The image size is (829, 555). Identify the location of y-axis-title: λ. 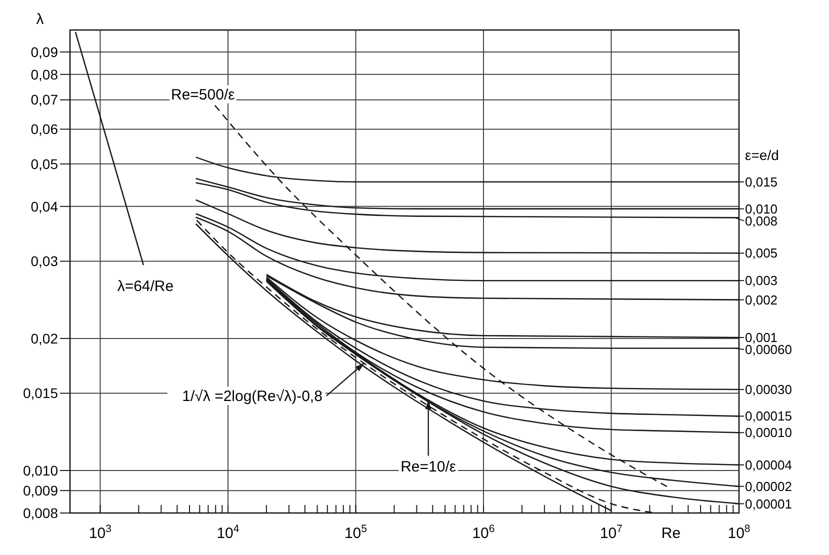
(40, 19).